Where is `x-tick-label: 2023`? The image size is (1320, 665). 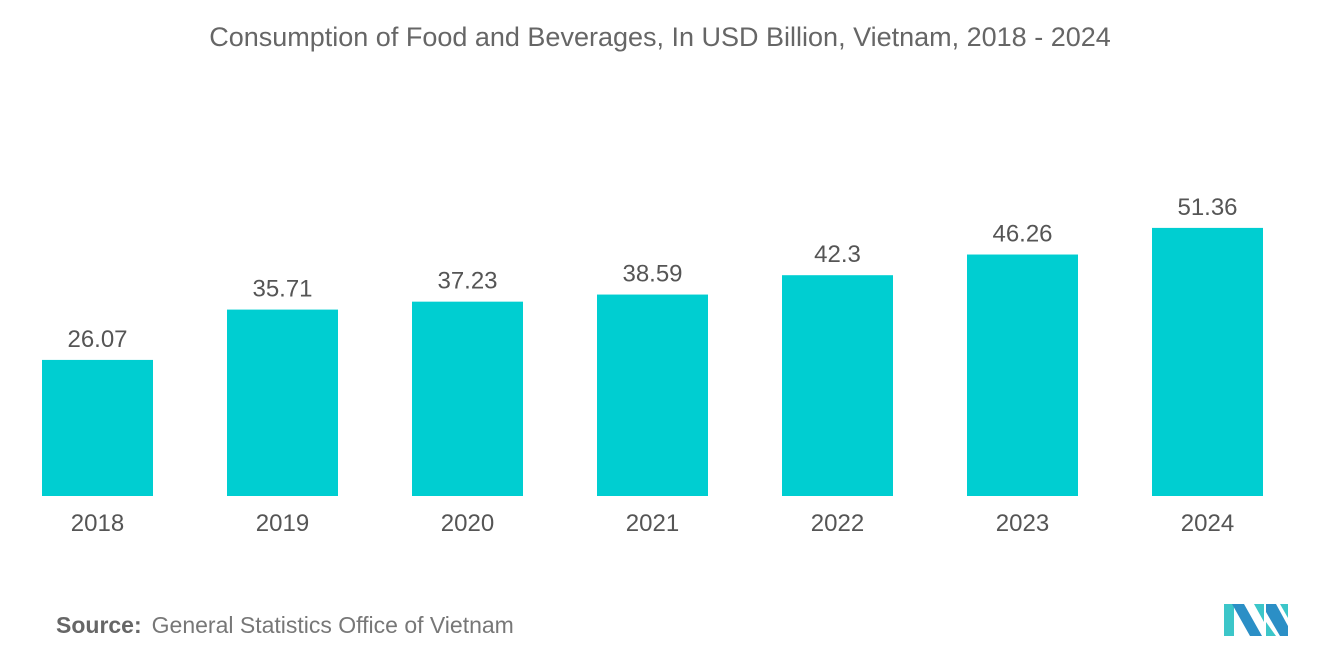 x-tick-label: 2023 is located at coordinates (1022, 523).